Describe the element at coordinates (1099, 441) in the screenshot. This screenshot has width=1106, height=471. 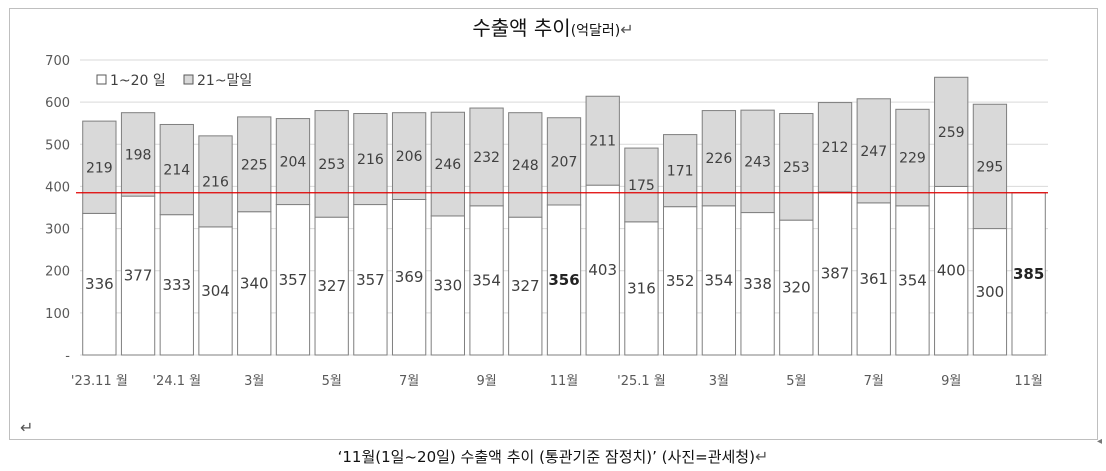
I see `anchor-mark-icon: ◂` at that location.